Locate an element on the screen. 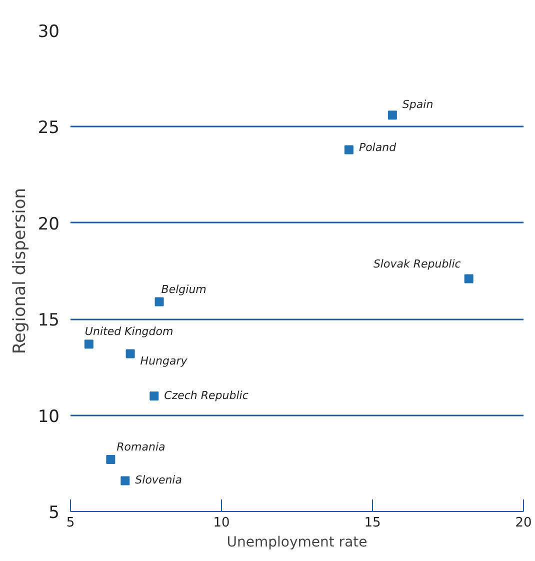 Image resolution: width=535 pixels, height=561 pixels. annotation: Slovenia is located at coordinates (158, 480).